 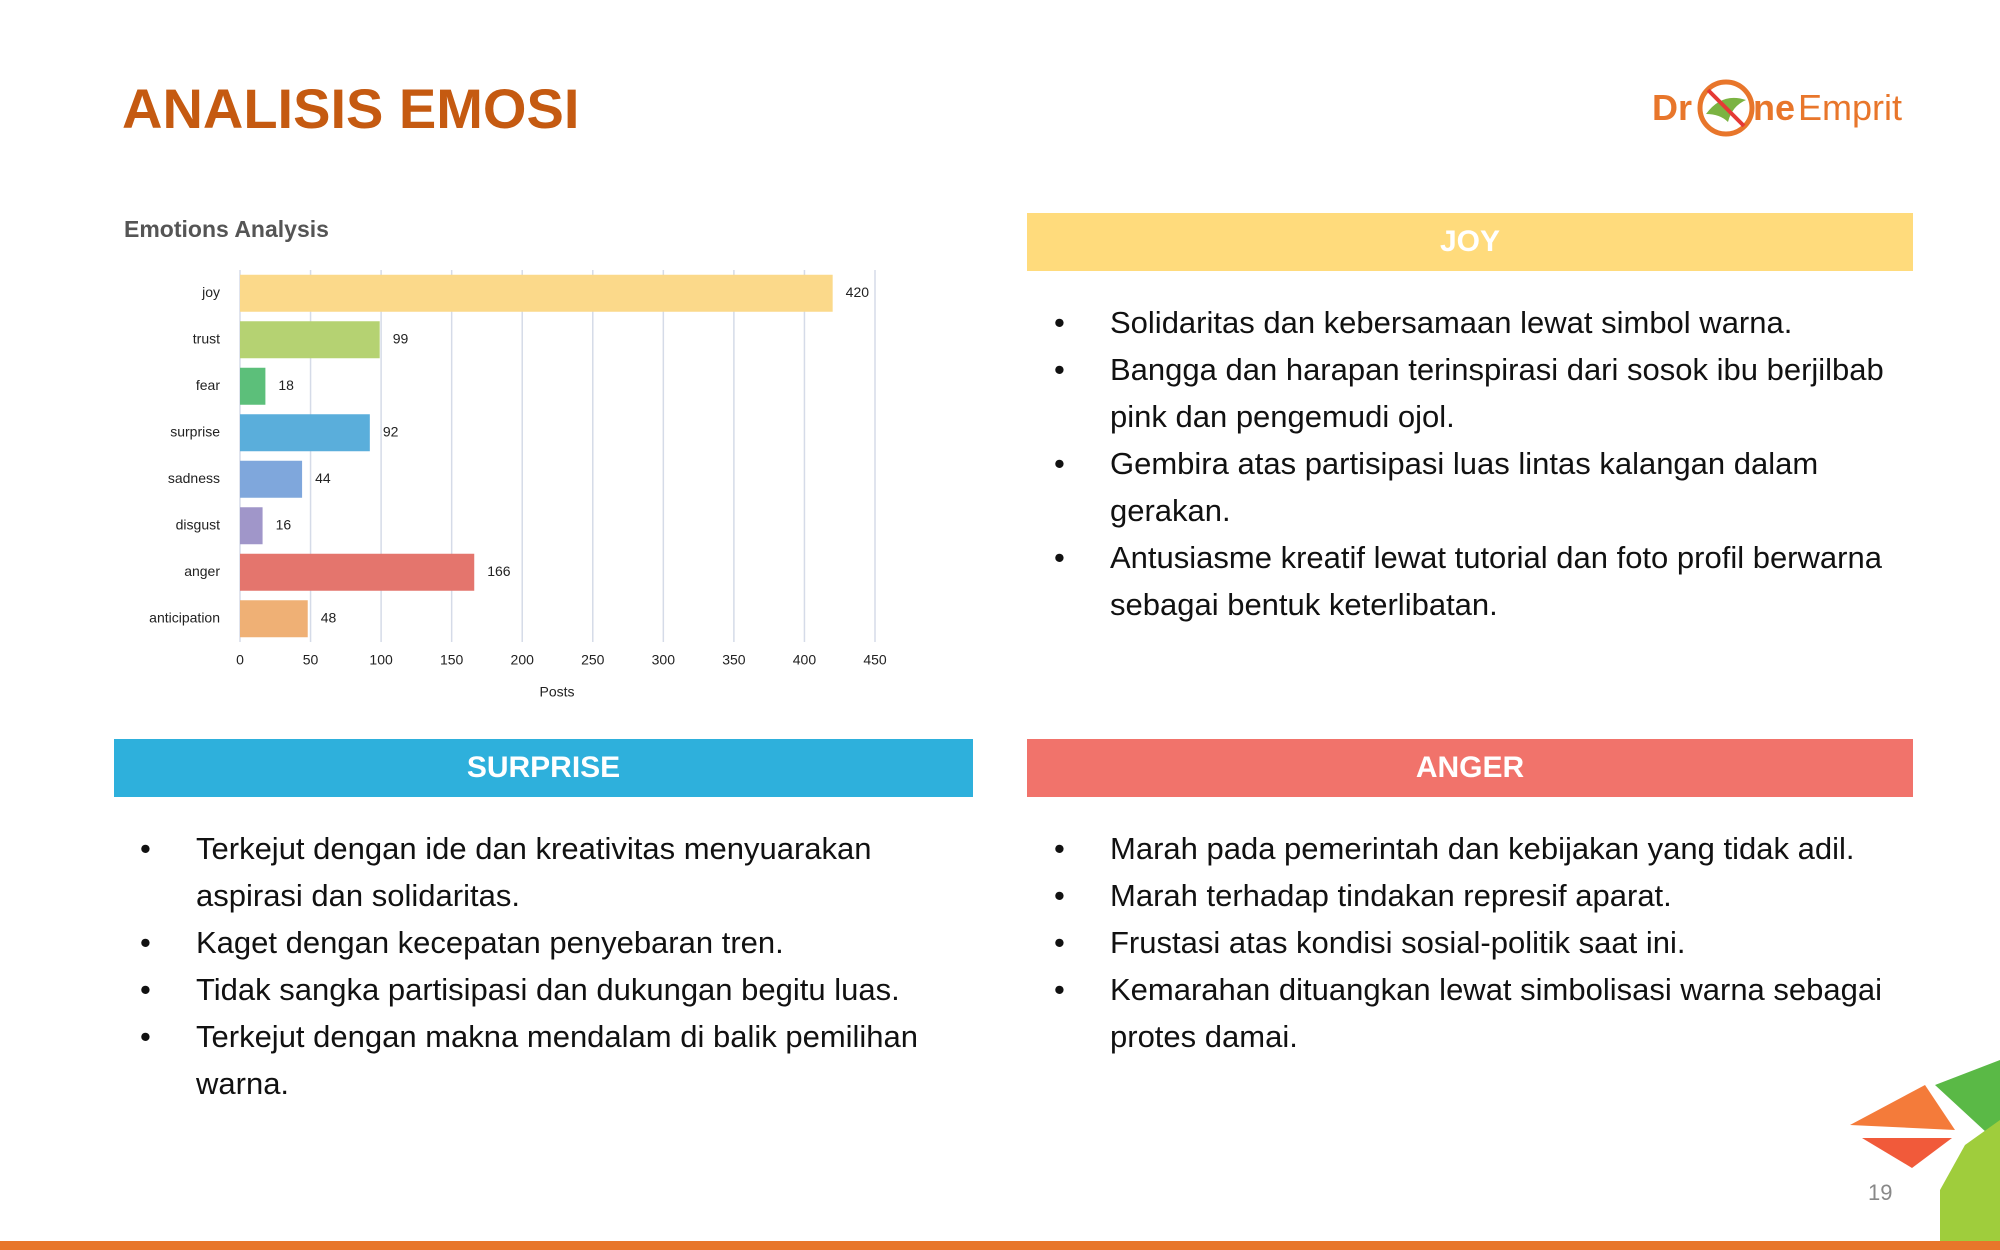 I want to click on page-number: 19, so click(x=1880, y=1192).